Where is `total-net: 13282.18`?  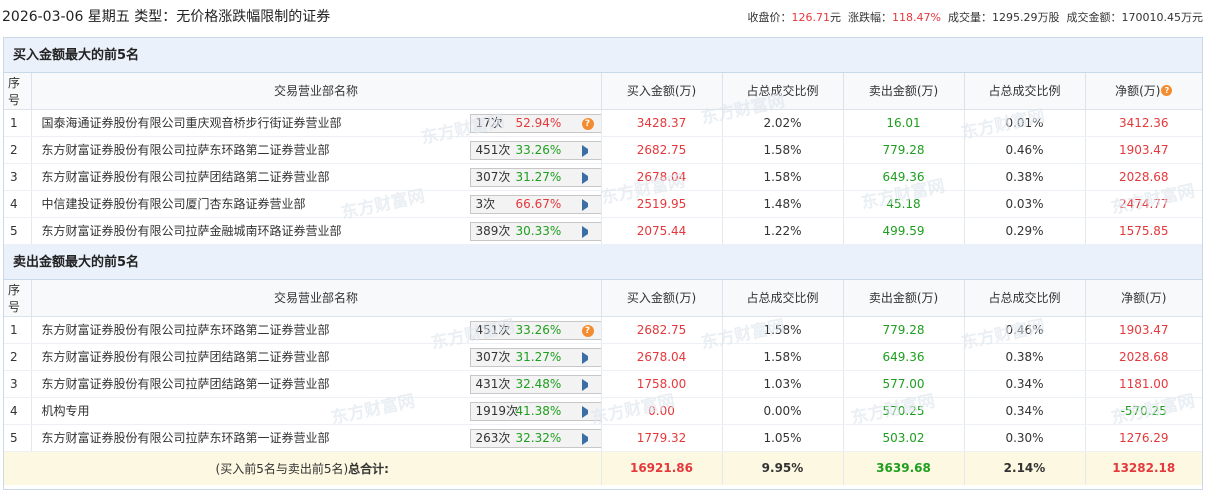
total-net: 13282.18 is located at coordinates (1143, 468).